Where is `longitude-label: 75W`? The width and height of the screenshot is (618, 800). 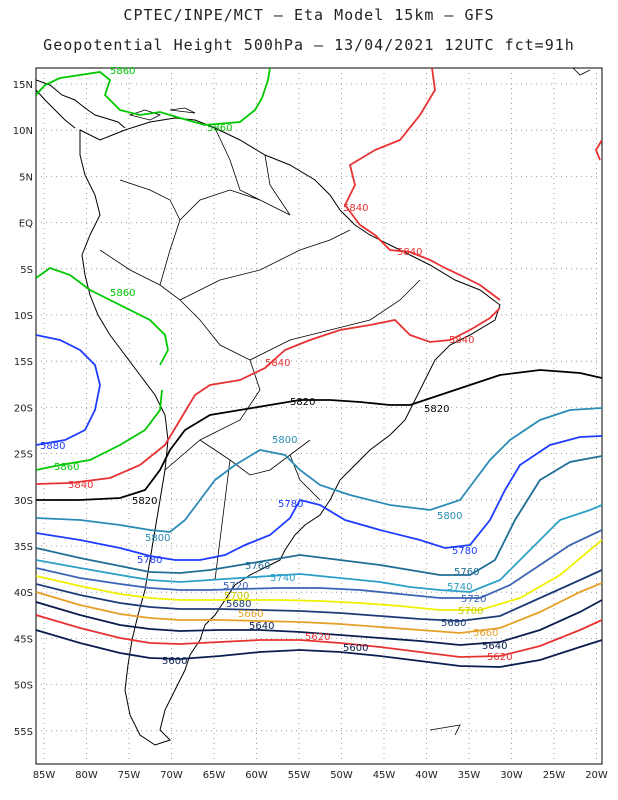 longitude-label: 75W is located at coordinates (129, 775).